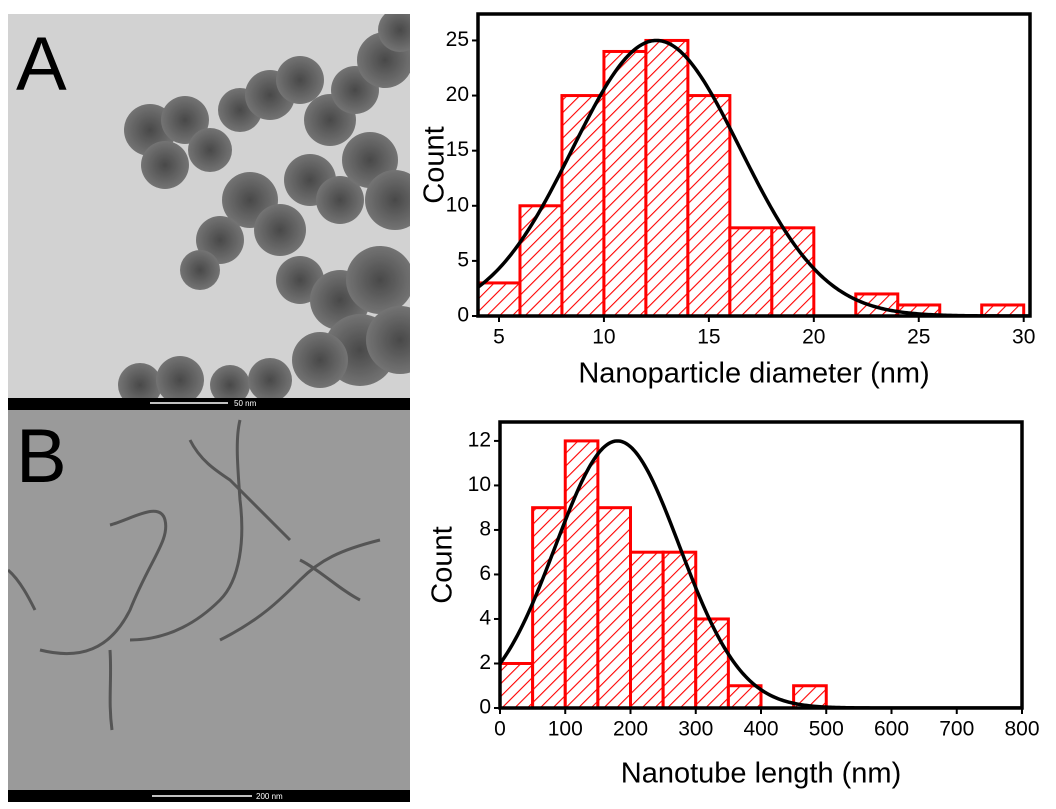 The height and width of the screenshot is (809, 1056). Describe the element at coordinates (269, 796) in the screenshot. I see `scale-bar-label: 200 nm` at that location.